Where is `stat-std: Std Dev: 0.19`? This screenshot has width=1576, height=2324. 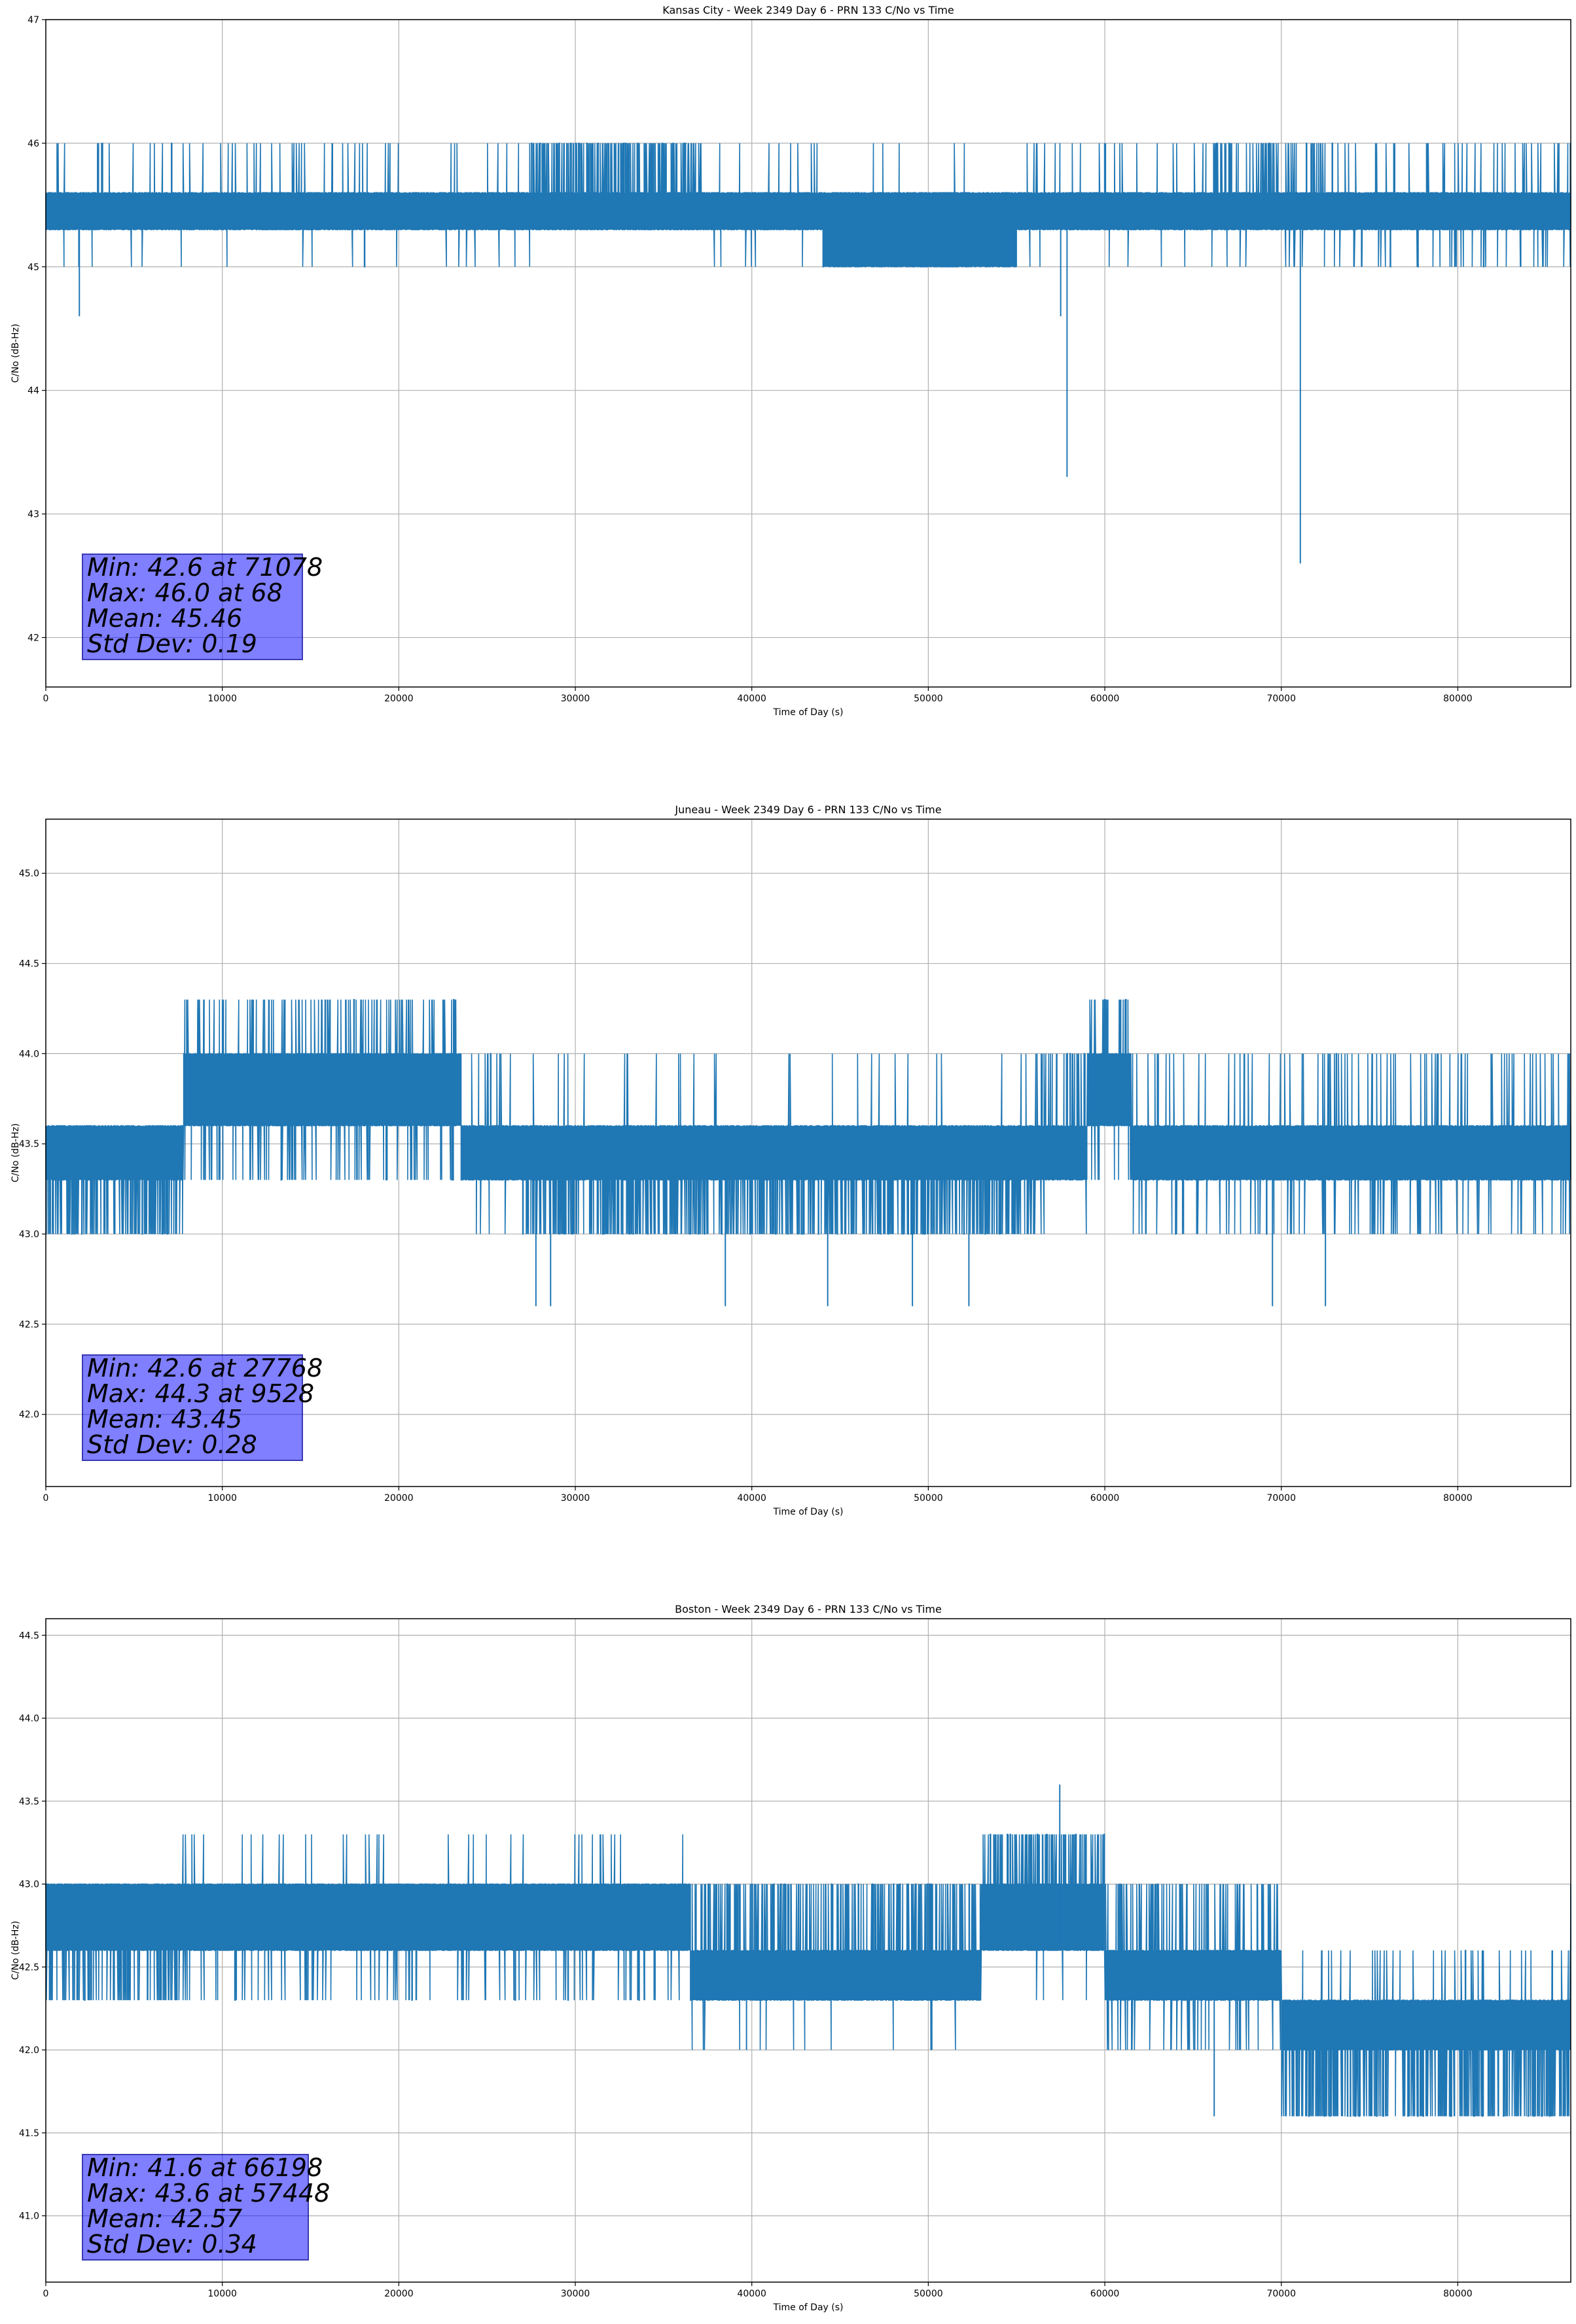
stat-std: Std Dev: 0.19 is located at coordinates (172, 644).